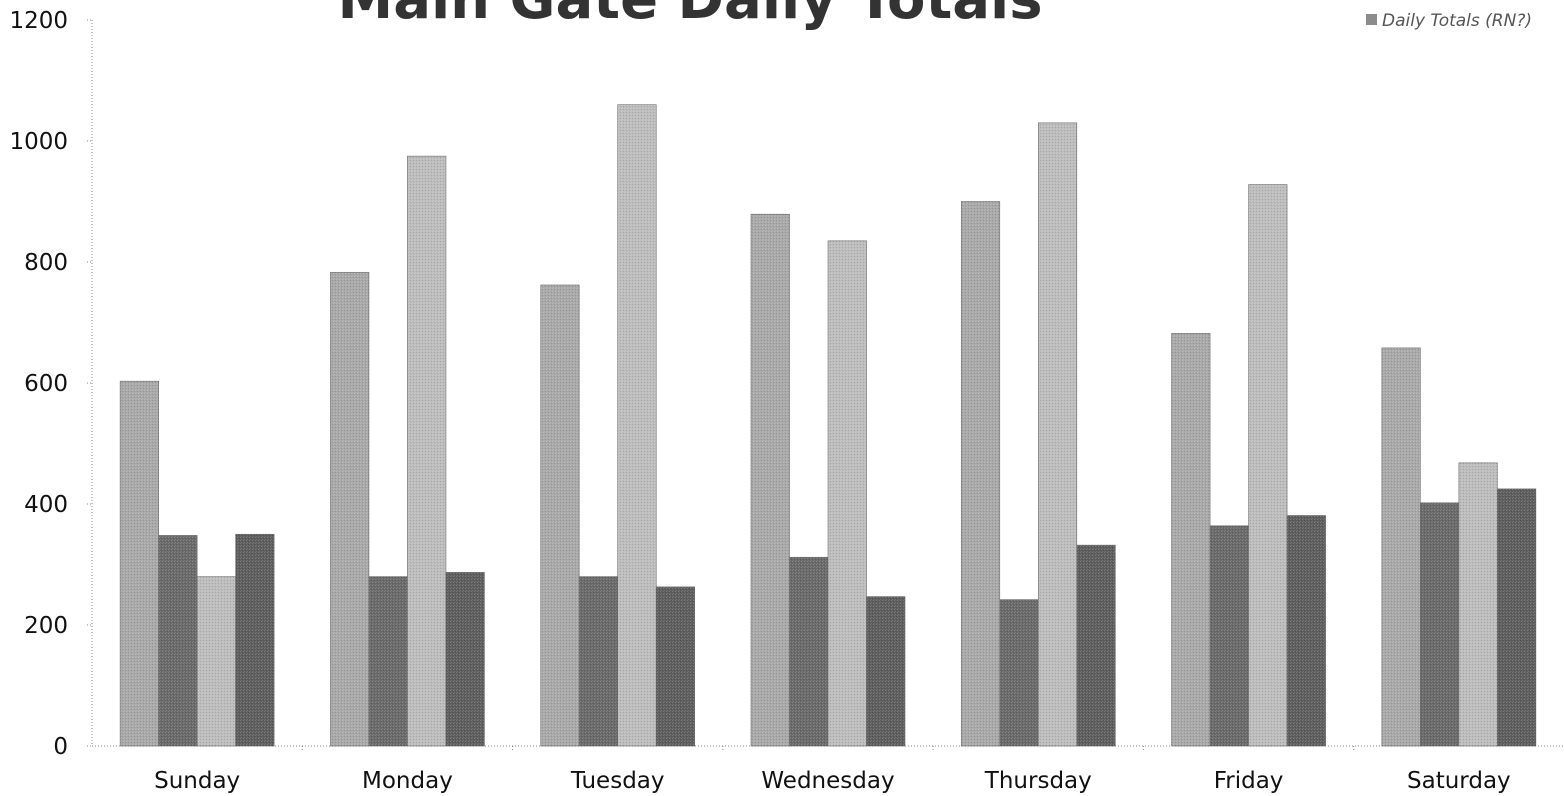  I want to click on y-tick-label: 800, so click(46, 263).